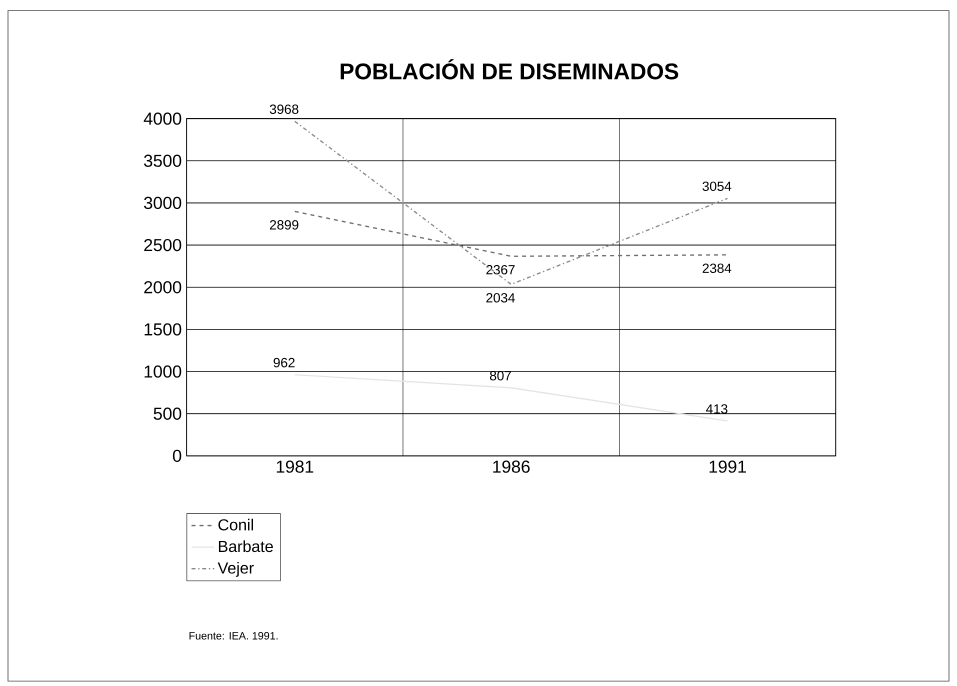  I want to click on y-tick-label: 3000, so click(163, 202).